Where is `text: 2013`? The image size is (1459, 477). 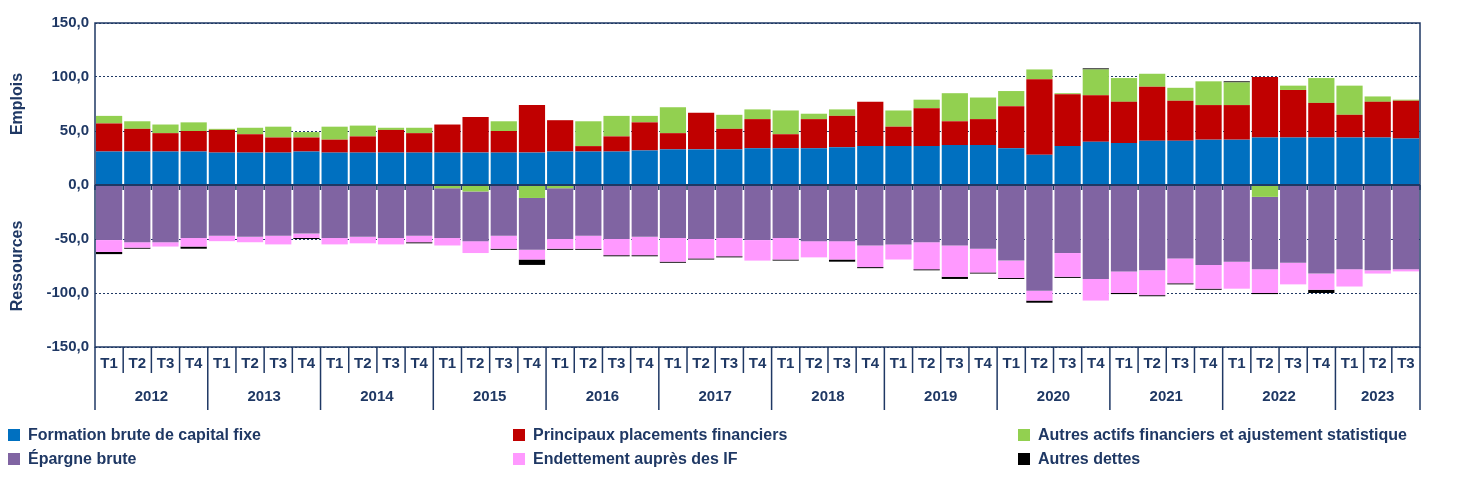
text: 2013 is located at coordinates (264, 396).